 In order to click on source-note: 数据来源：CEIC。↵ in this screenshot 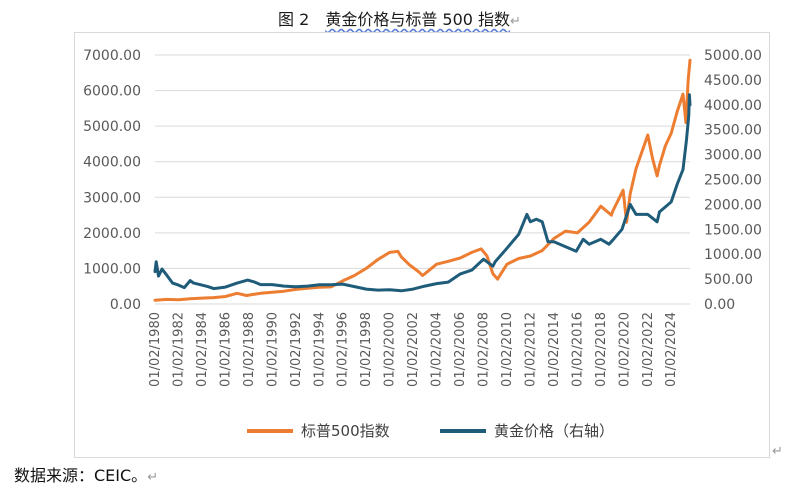, I will do `click(86, 474)`.